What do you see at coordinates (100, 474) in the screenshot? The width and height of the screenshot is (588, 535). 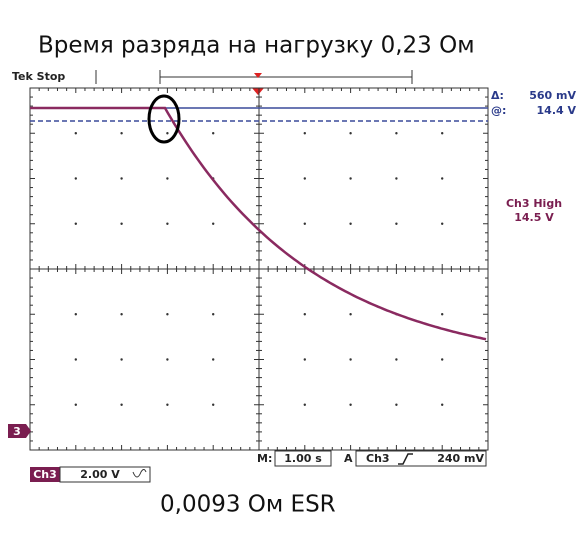 I see `channel-scale: 2.00 V` at bounding box center [100, 474].